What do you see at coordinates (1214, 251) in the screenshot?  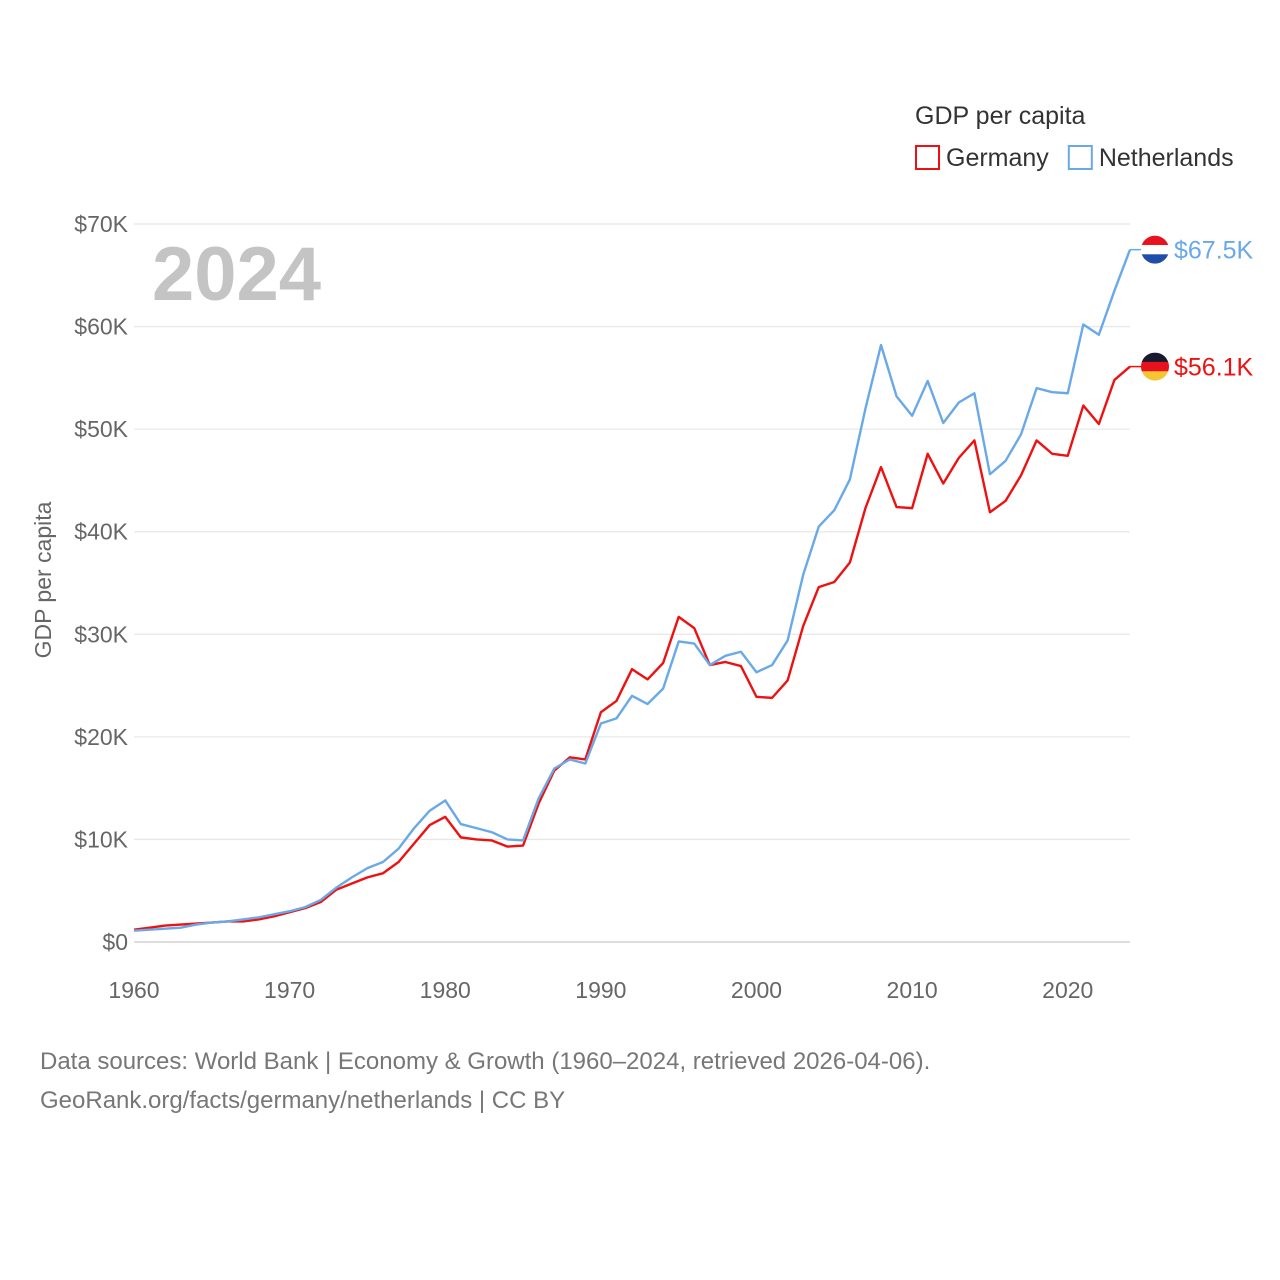 I see `end-value-label: $67.5K` at bounding box center [1214, 251].